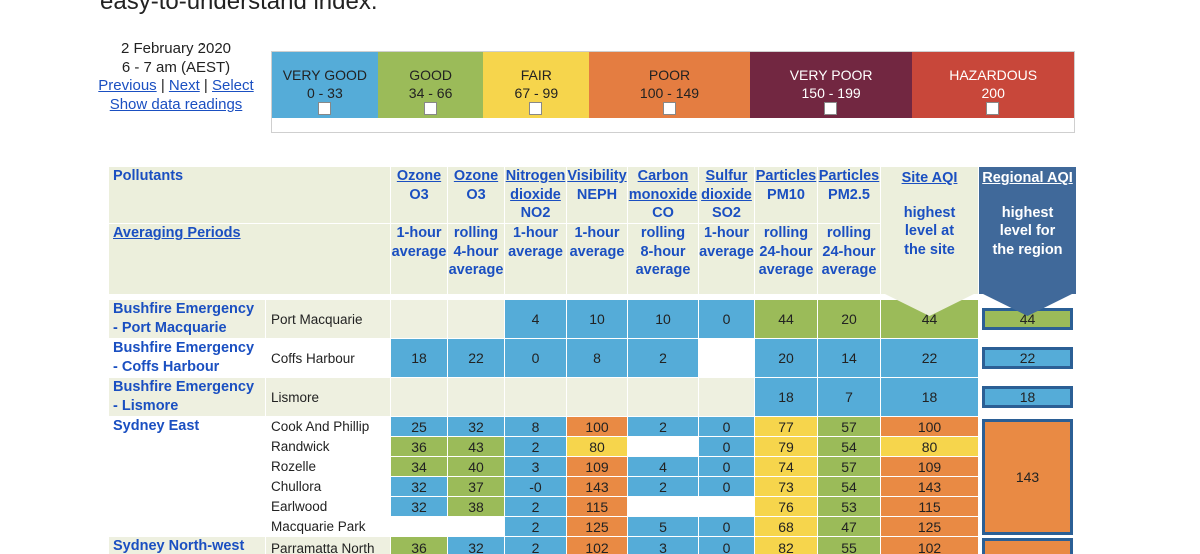 Image resolution: width=1200 pixels, height=554 pixels. What do you see at coordinates (187, 397) in the screenshot?
I see `region-name: Bushfire Emergency - Lismore` at bounding box center [187, 397].